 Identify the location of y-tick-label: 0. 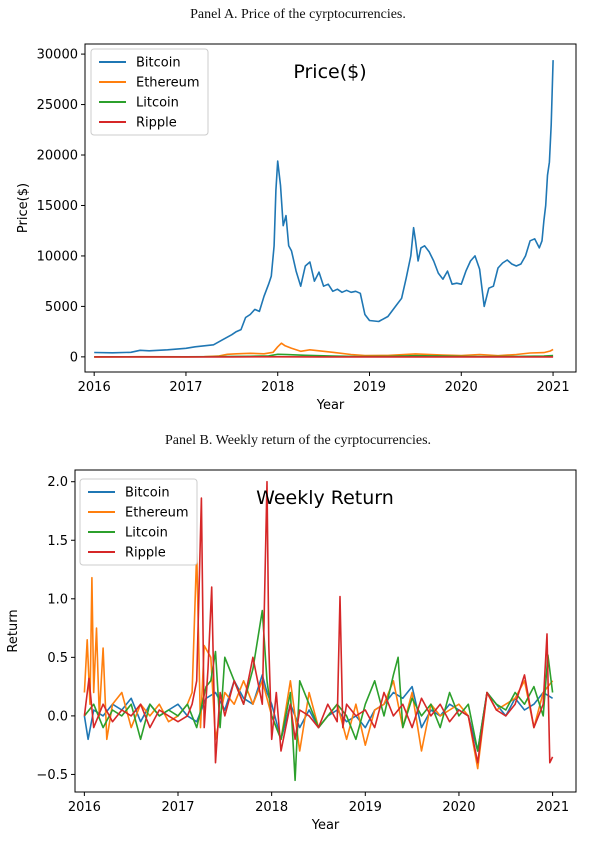
(74, 357).